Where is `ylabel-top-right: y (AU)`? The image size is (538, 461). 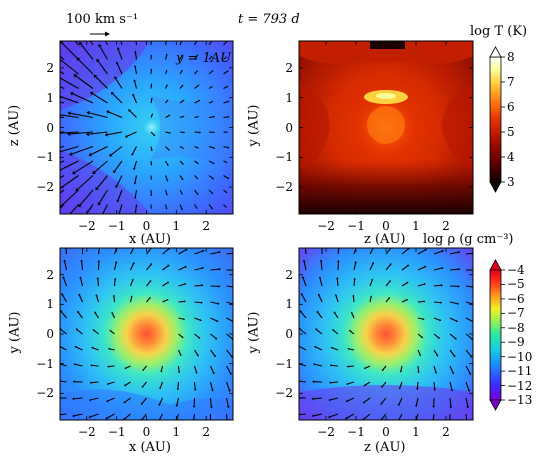 ylabel-top-right: y (AU) is located at coordinates (253, 126).